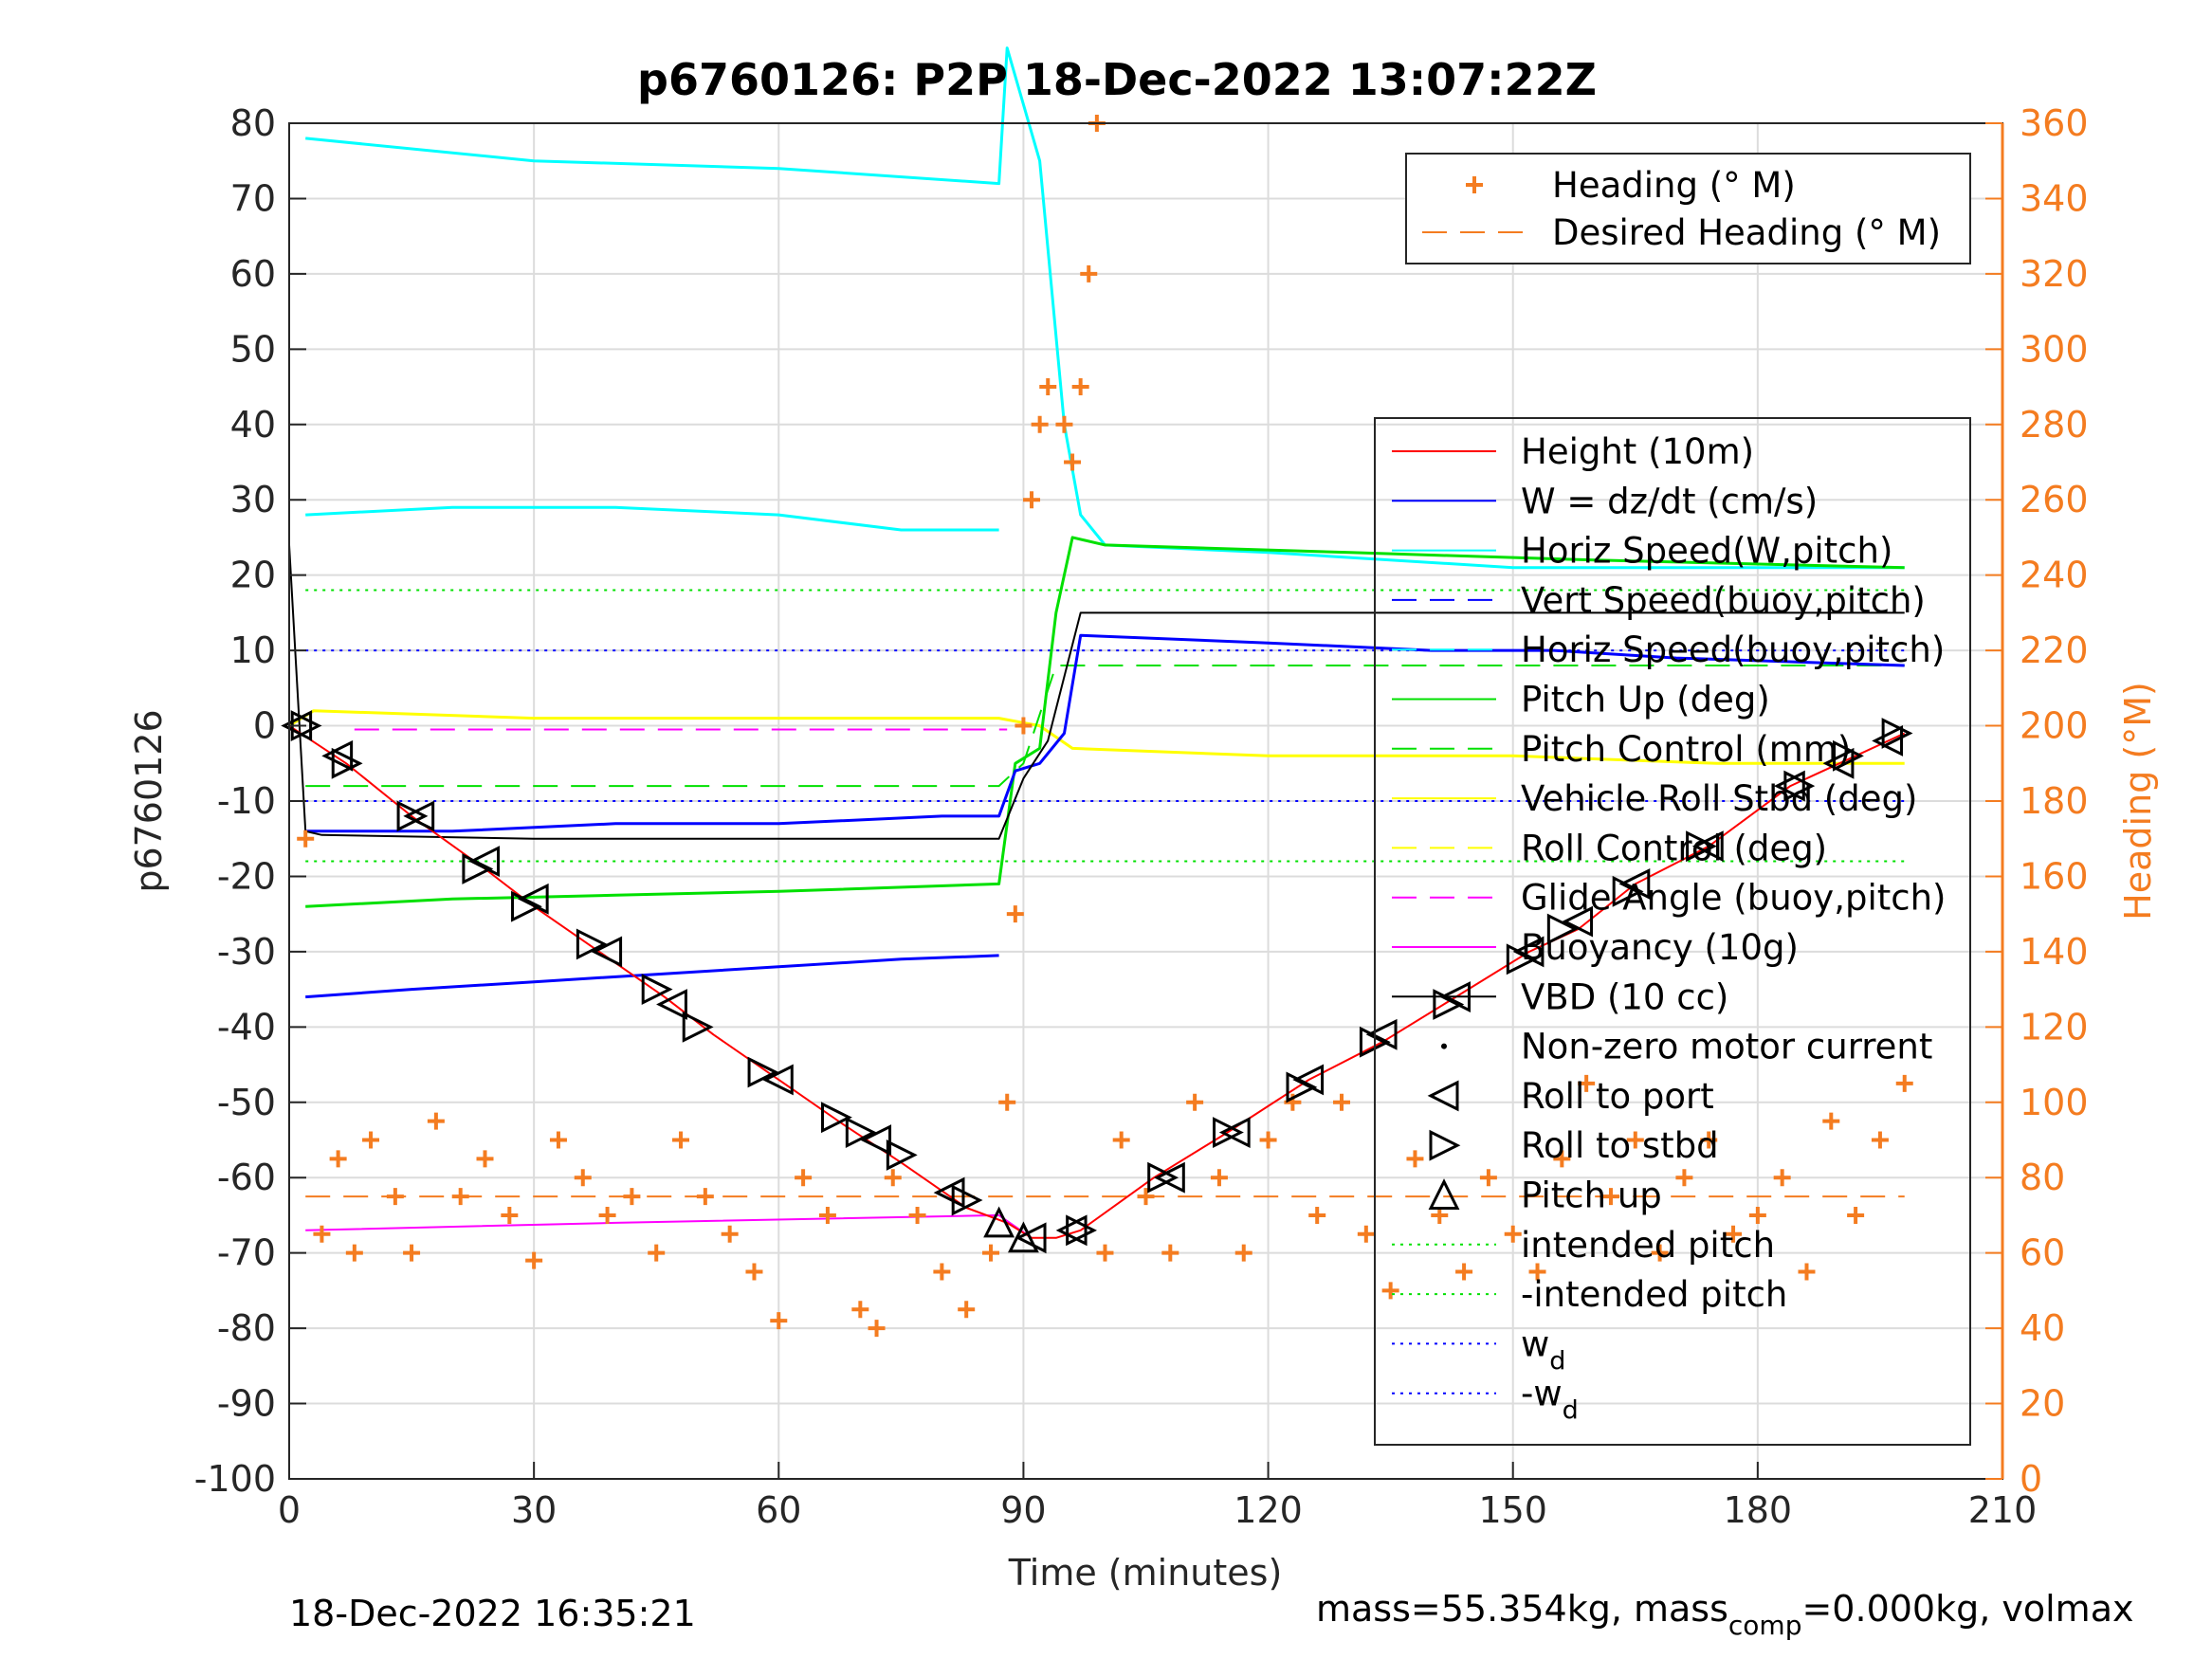  I want to click on y2-tick-label-17: 20, so click(2042, 1404).